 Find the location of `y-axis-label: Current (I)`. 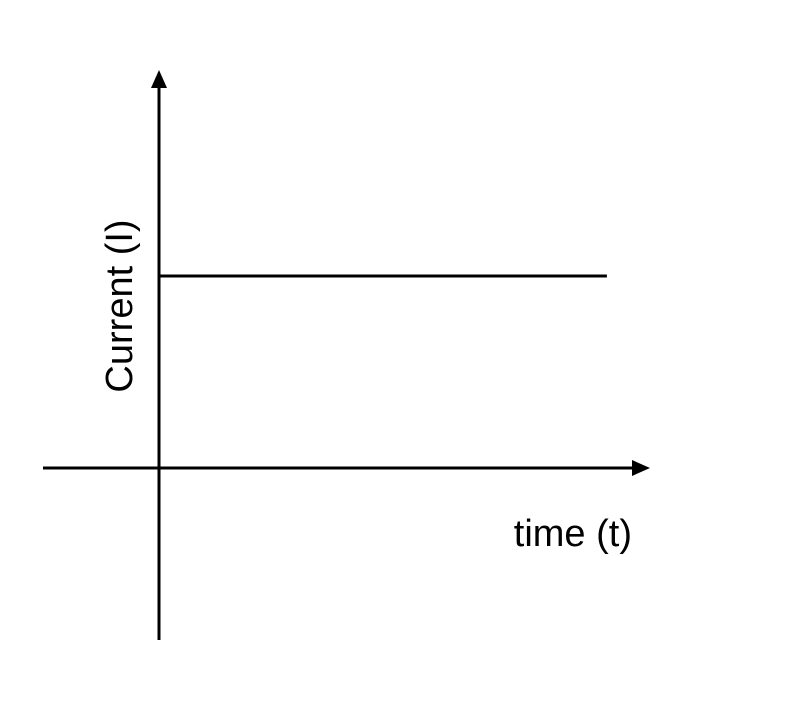

y-axis-label: Current (I) is located at coordinates (120, 305).